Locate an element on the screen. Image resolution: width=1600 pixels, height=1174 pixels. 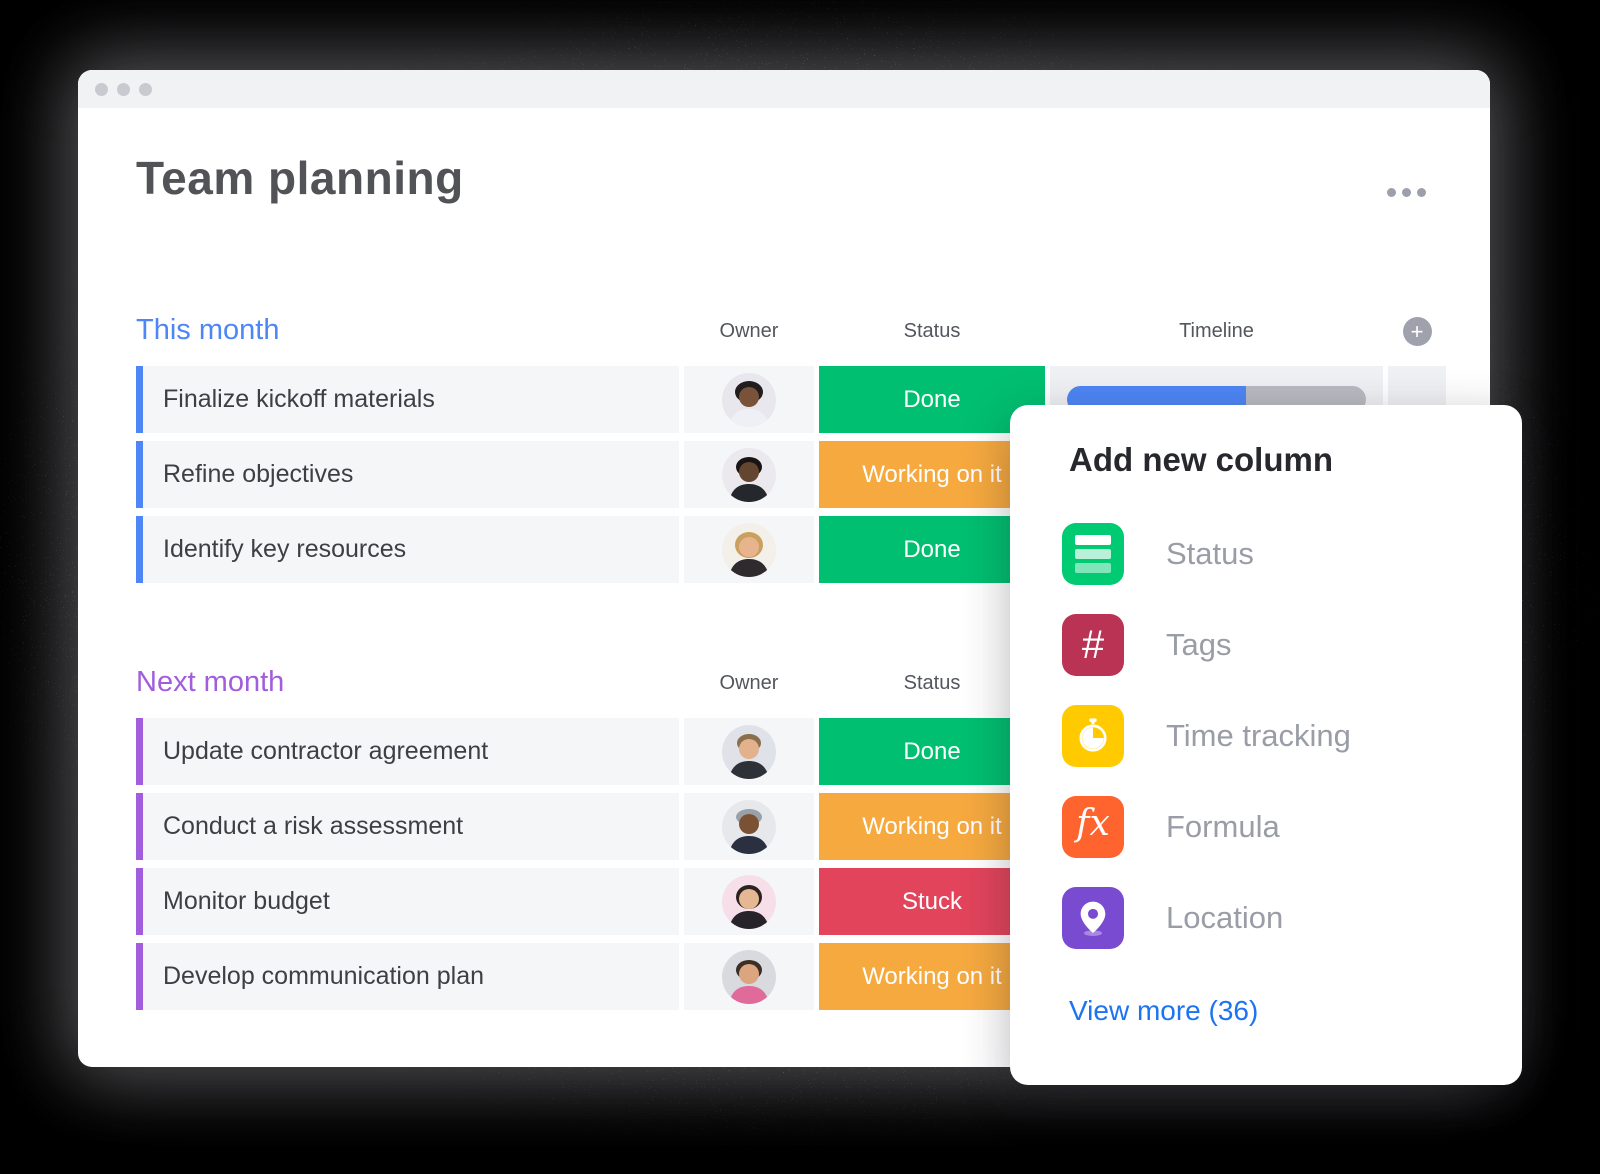
popup-item-label: Time tracking is located at coordinates (1258, 735).